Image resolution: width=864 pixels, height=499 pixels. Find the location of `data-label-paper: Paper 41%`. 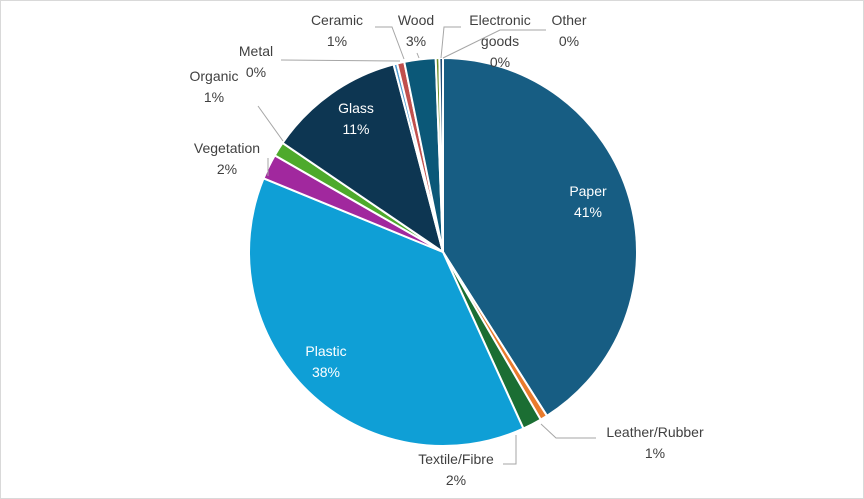

data-label-paper: Paper 41% is located at coordinates (588, 201).